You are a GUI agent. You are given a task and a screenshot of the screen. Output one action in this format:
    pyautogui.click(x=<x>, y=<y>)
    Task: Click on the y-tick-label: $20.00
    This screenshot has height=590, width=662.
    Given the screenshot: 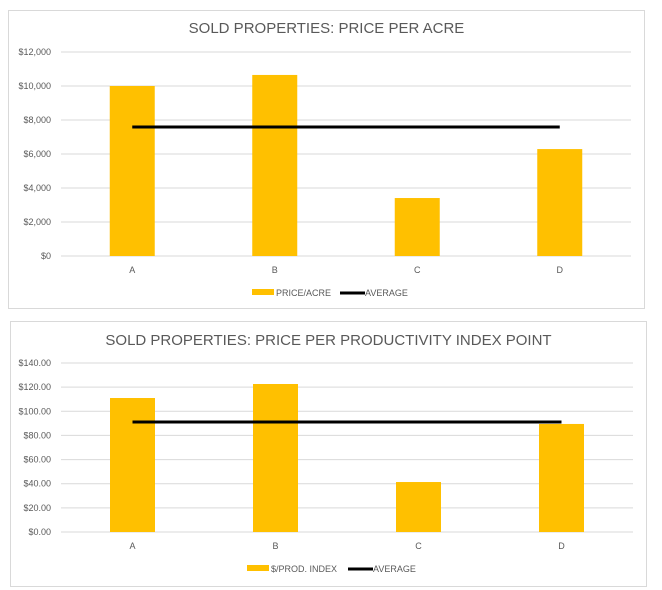 What is the action you would take?
    pyautogui.click(x=37, y=508)
    